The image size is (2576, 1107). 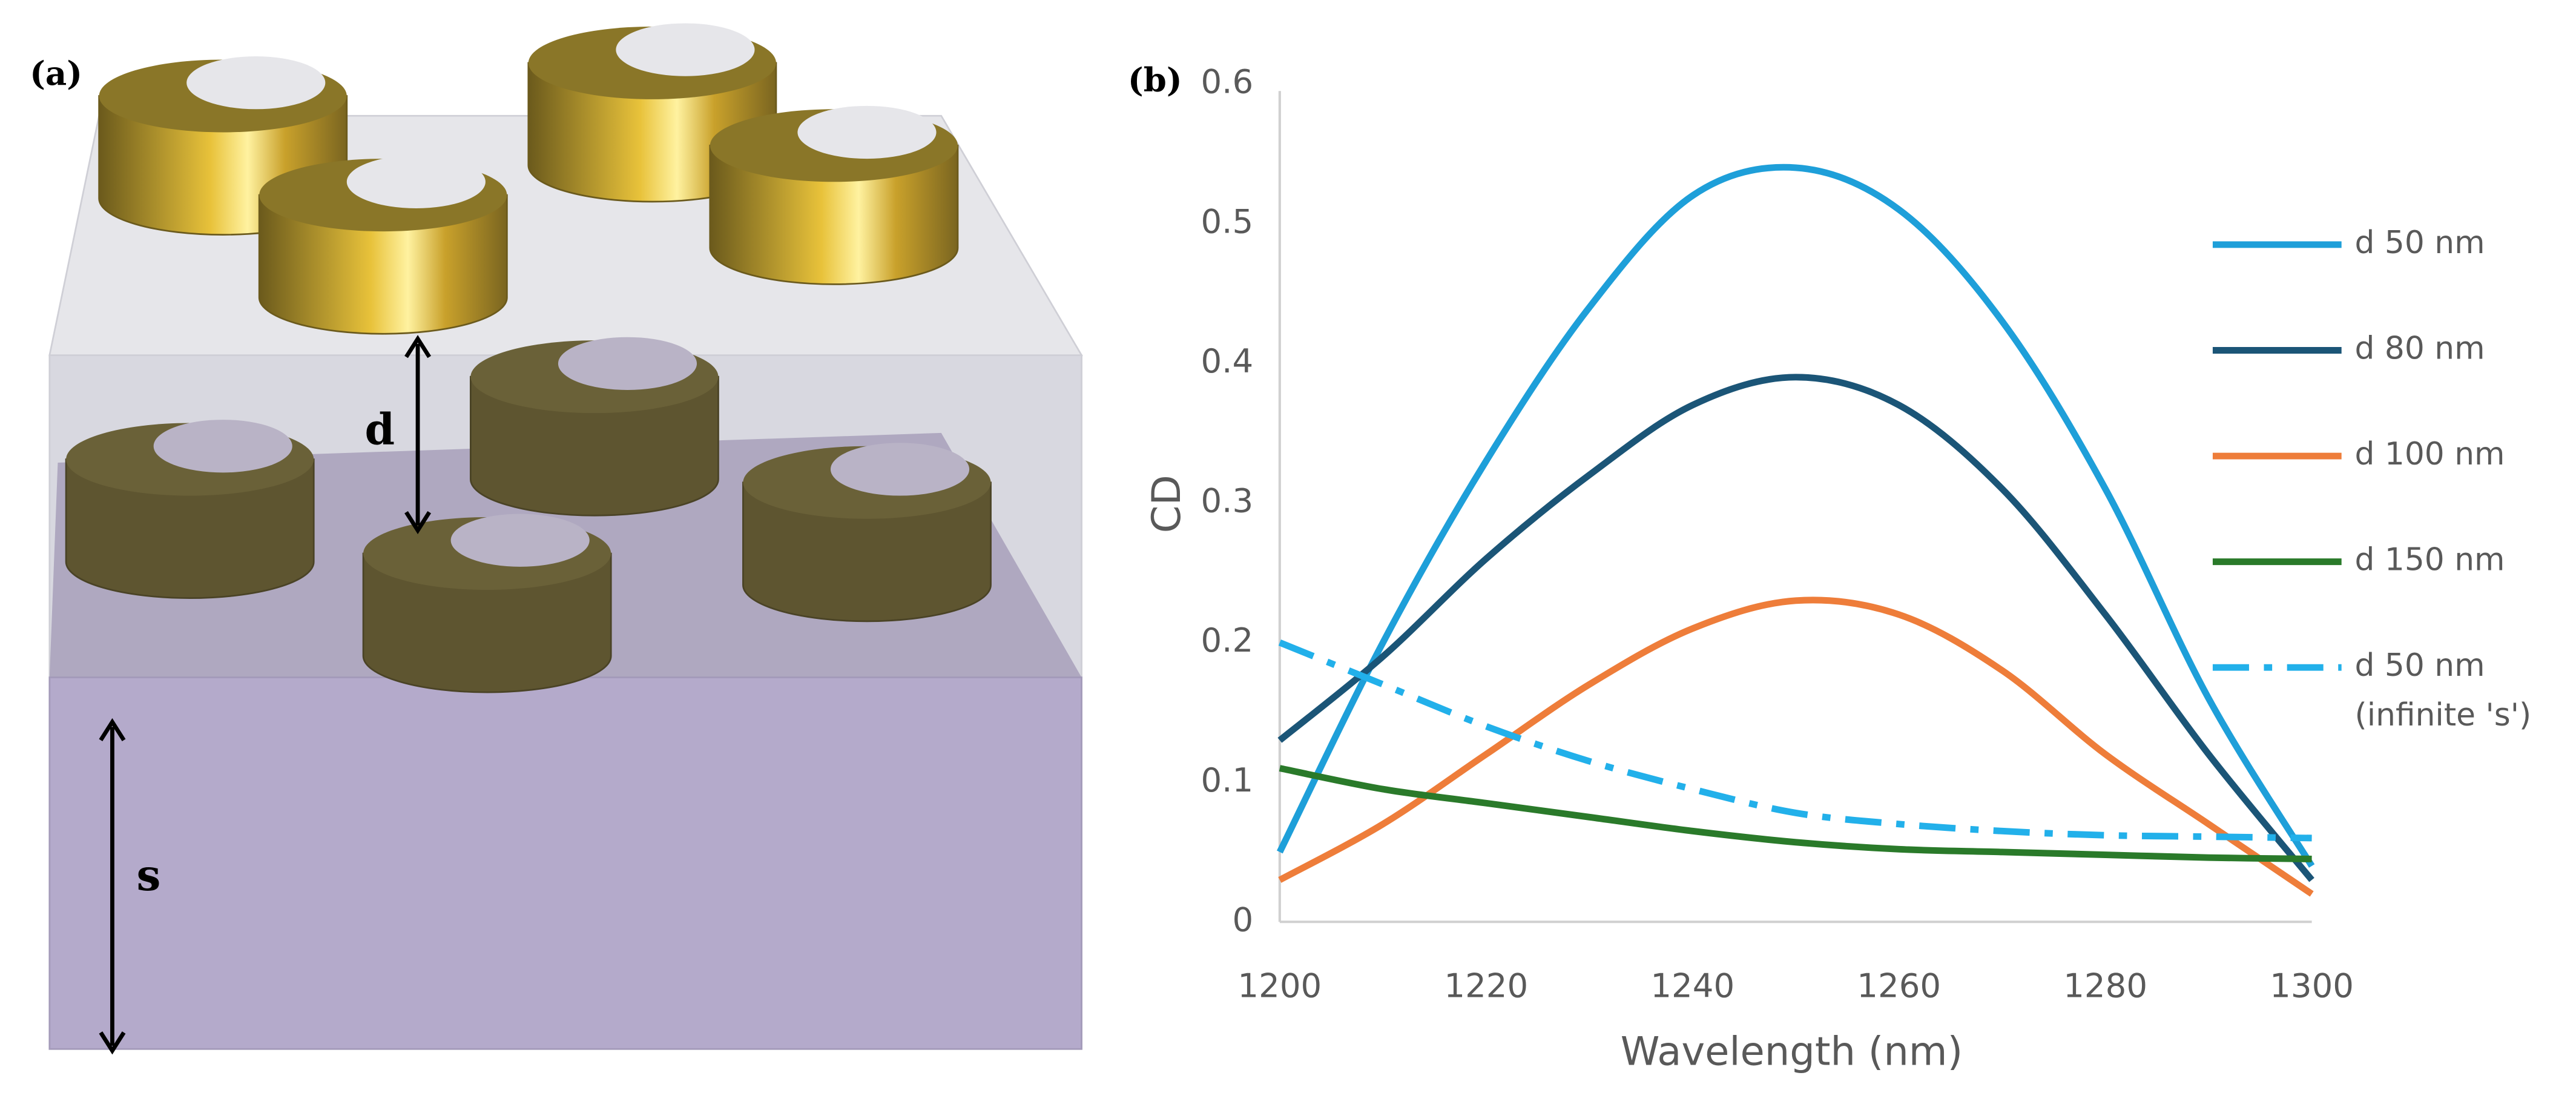 What do you see at coordinates (380, 428) in the screenshot?
I see `annotation: d` at bounding box center [380, 428].